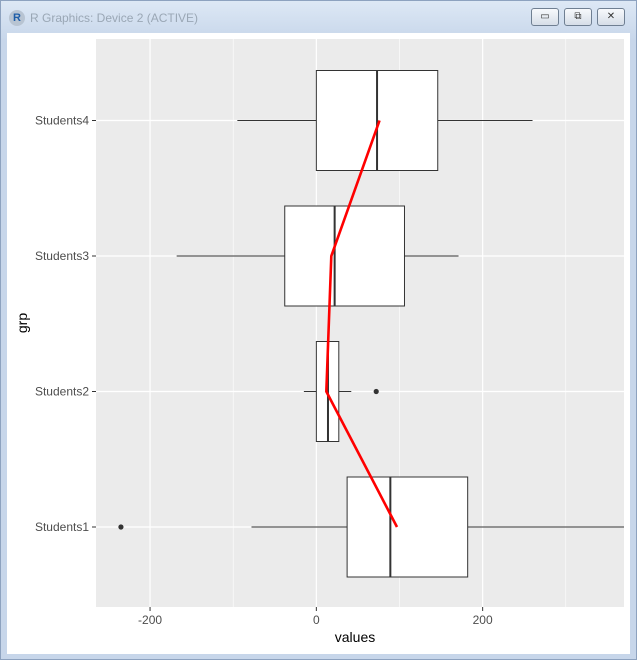  What do you see at coordinates (316, 620) in the screenshot?
I see `x-tick-label: 0` at bounding box center [316, 620].